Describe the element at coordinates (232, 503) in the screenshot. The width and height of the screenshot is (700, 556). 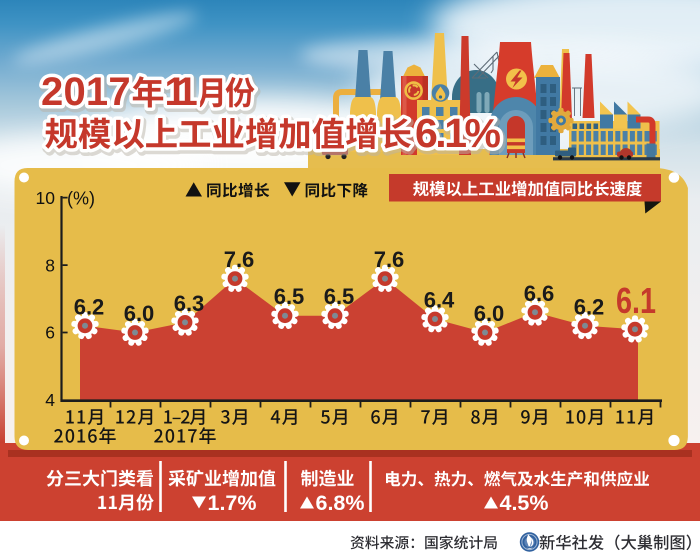
I see `svg-text: 1.7%` at that location.